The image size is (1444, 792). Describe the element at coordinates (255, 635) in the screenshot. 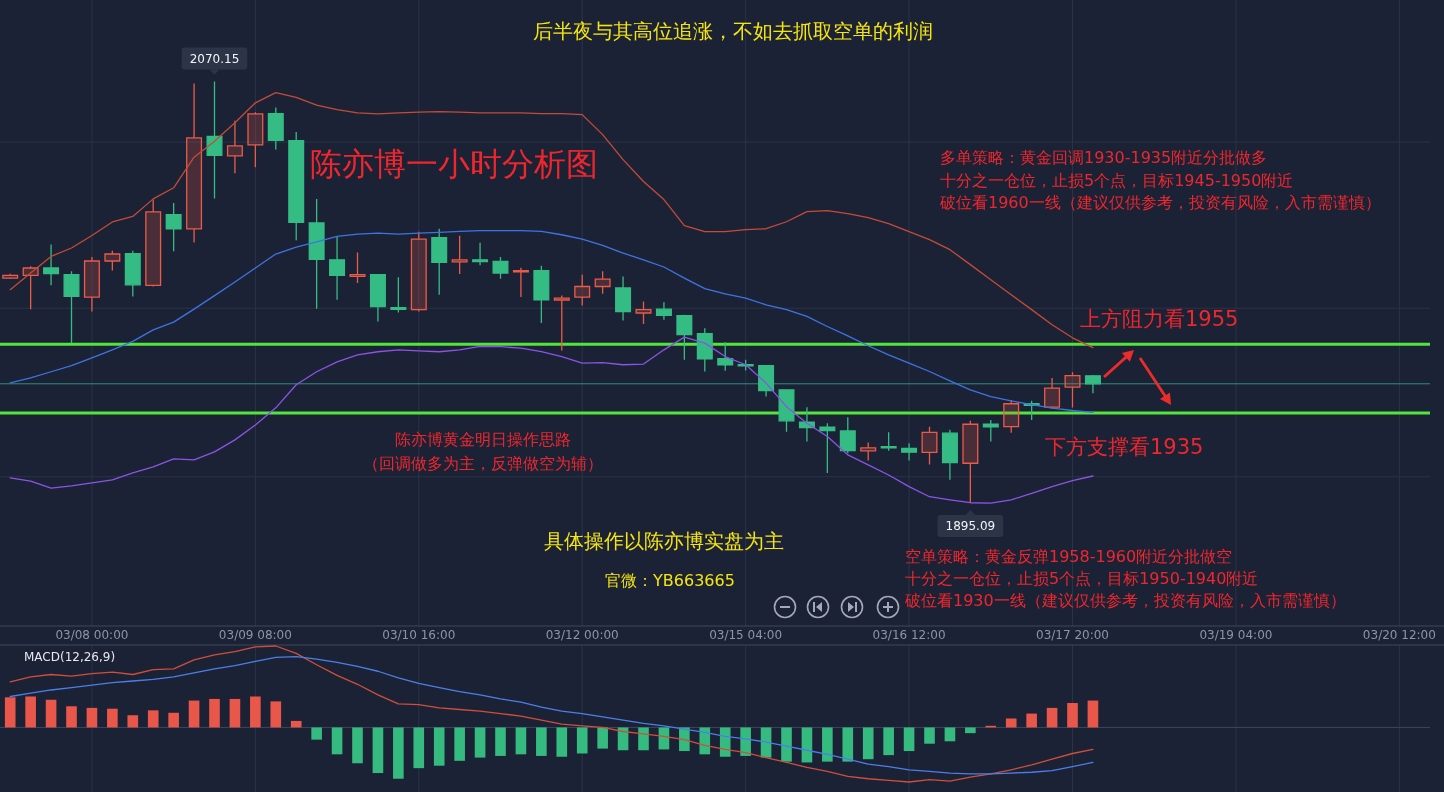

I see `x-tick-label: 03/09 08:00` at that location.